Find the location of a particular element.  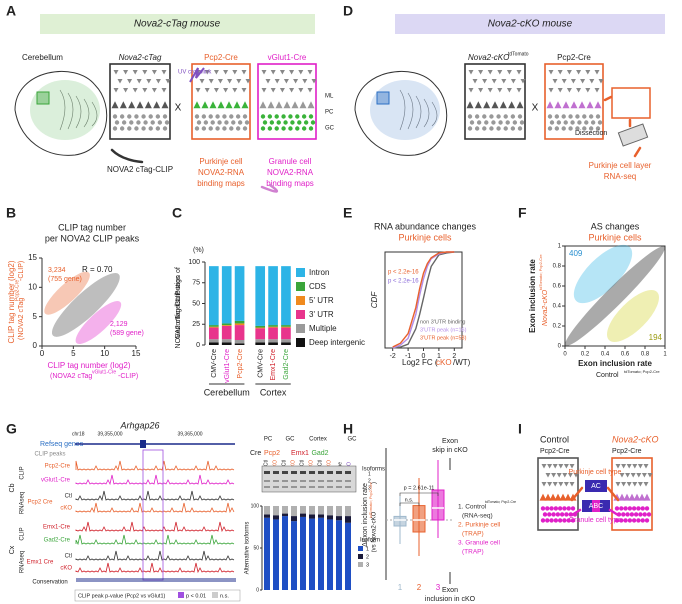

y-tick-label: 50 is located at coordinates (256, 548).